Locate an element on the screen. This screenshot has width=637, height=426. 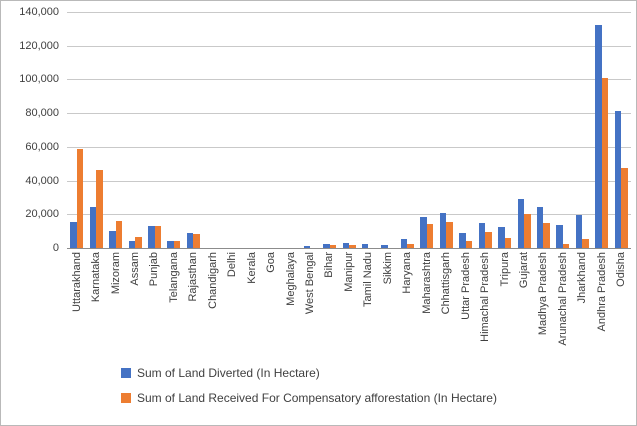
x-tick-label: Kerala is located at coordinates (251, 308).